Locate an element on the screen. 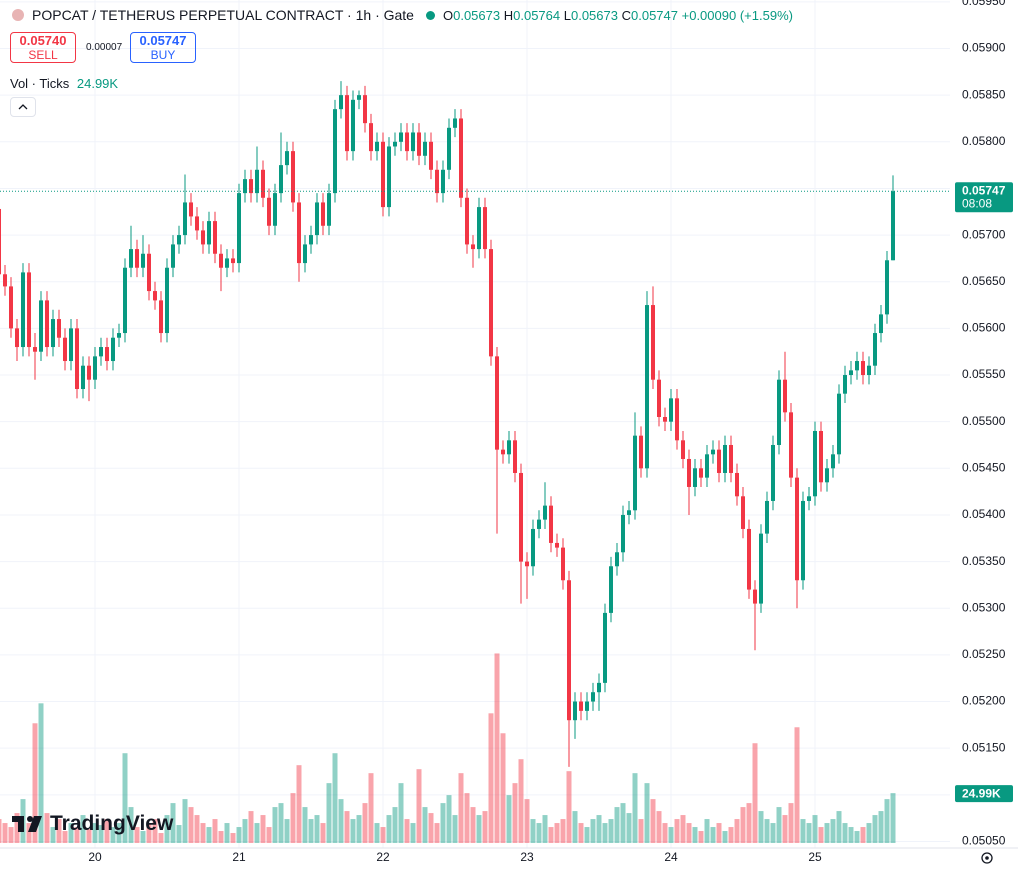 The height and width of the screenshot is (872, 1018). last-price-box is located at coordinates (984, 197).